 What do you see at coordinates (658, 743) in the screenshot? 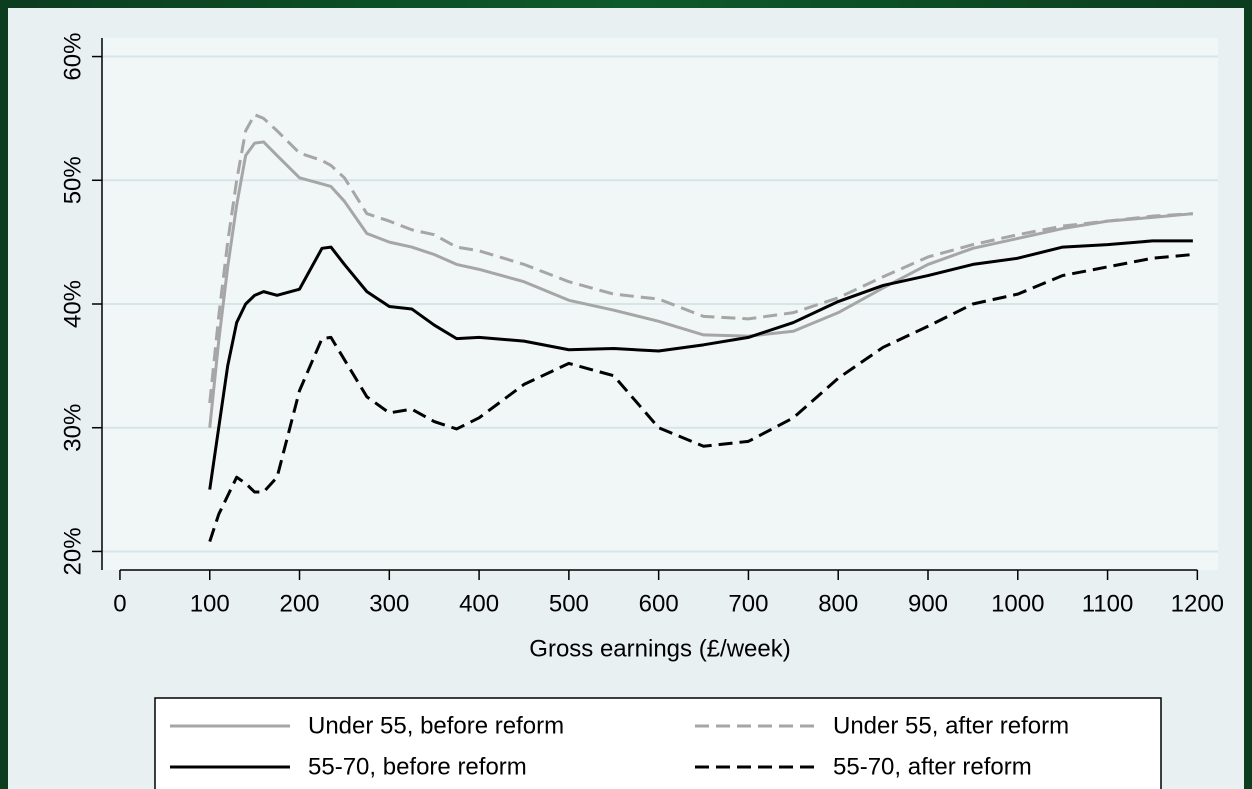
I see `legend-box` at bounding box center [658, 743].